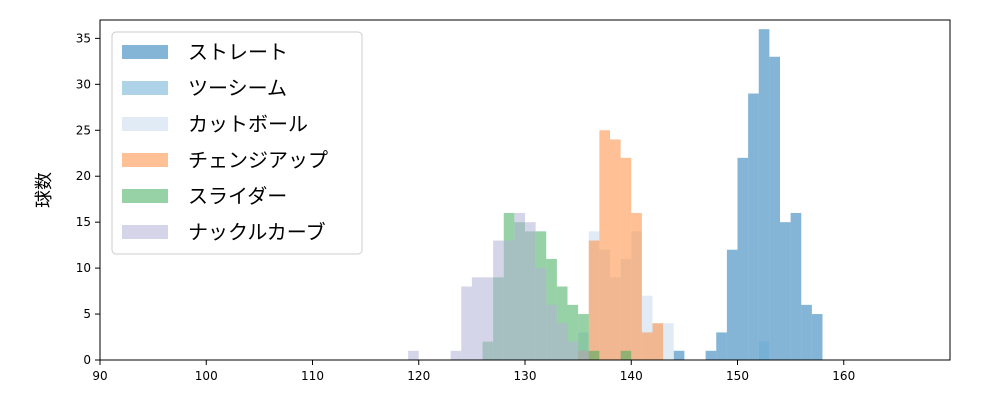  I want to click on legend-label-3: チェンジアップ, so click(258, 160).